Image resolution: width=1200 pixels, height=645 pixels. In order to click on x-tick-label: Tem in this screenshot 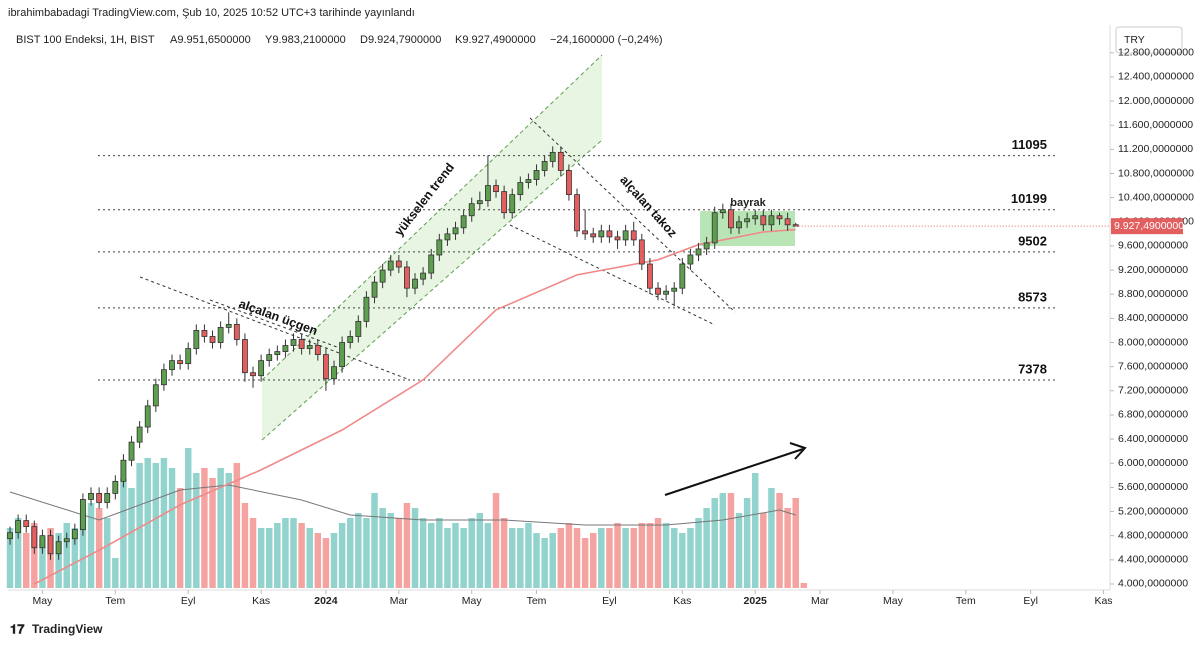, I will do `click(115, 601)`.